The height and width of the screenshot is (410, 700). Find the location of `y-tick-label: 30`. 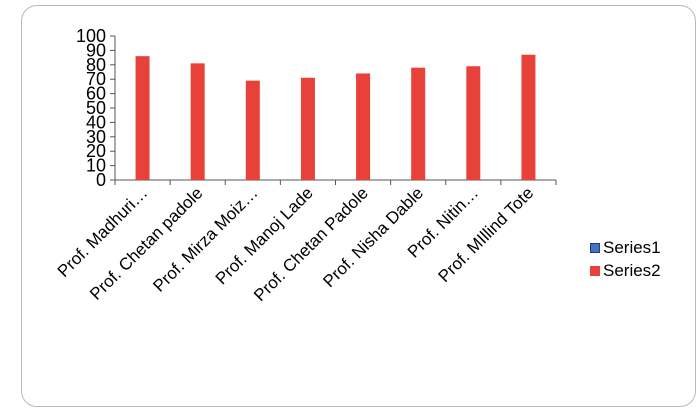

y-tick-label: 30 is located at coordinates (96, 137).